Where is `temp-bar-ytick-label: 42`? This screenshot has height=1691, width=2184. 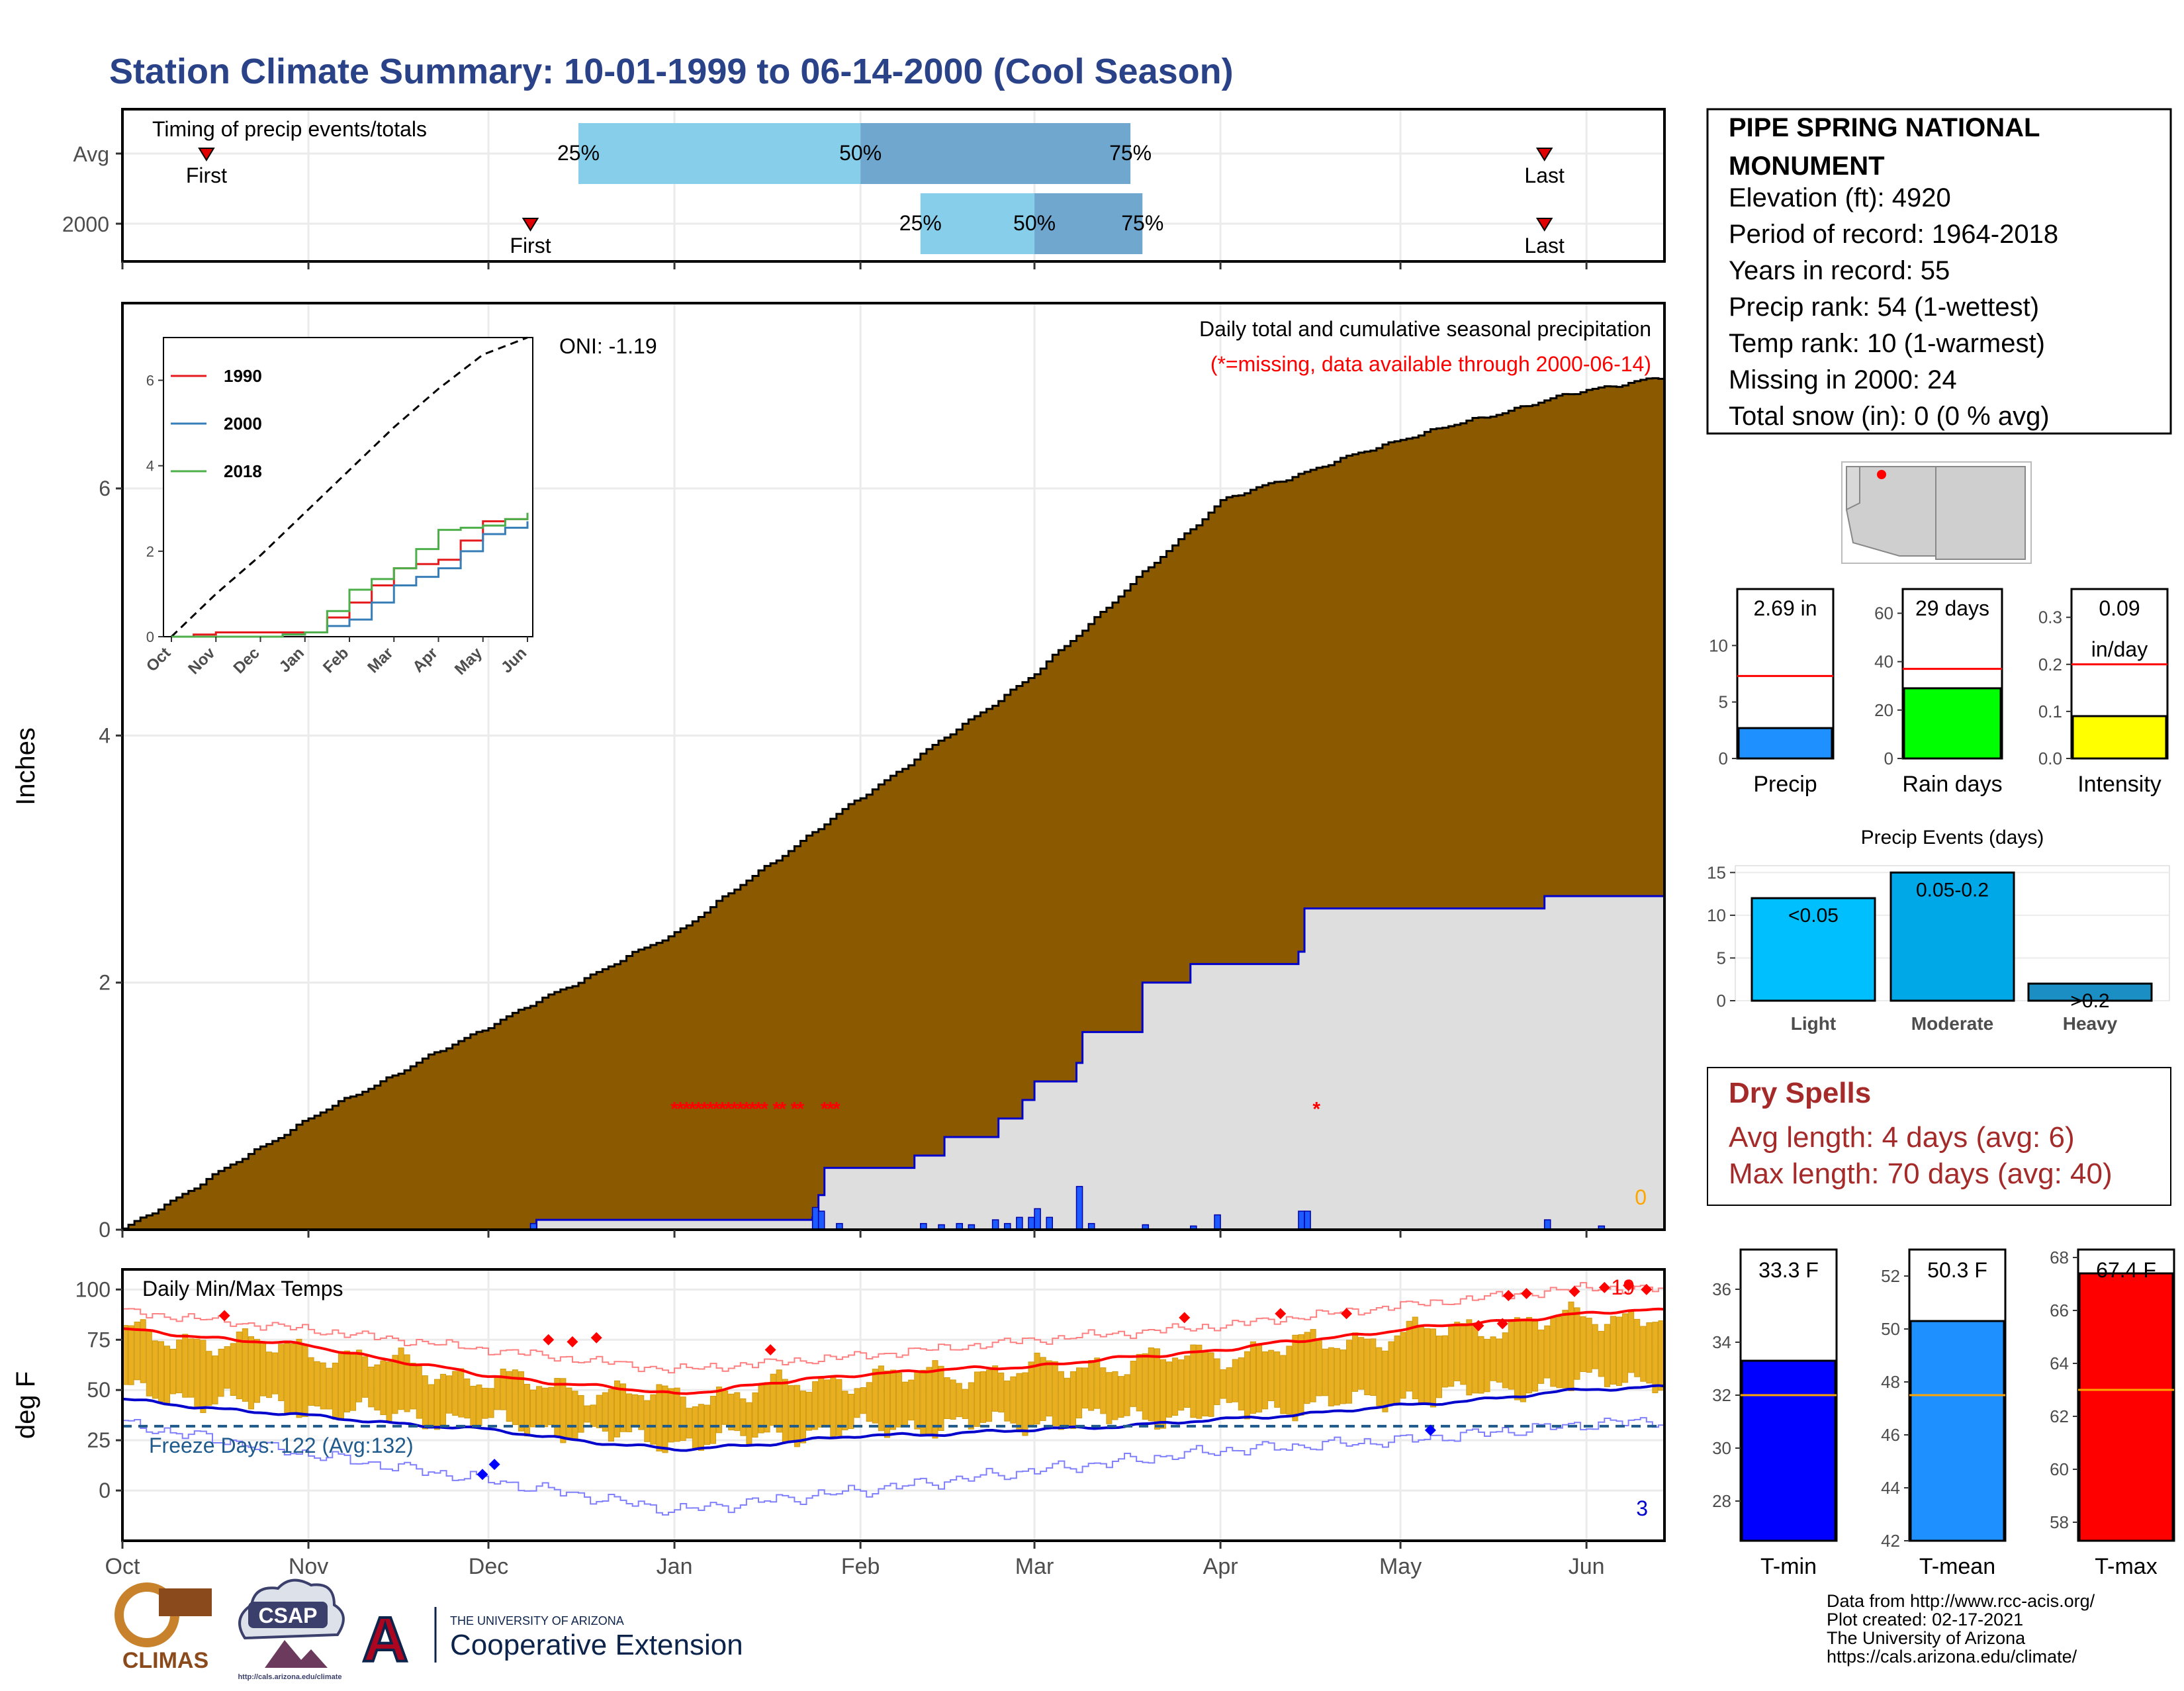
temp-bar-ytick-label: 42 is located at coordinates (1891, 1541).